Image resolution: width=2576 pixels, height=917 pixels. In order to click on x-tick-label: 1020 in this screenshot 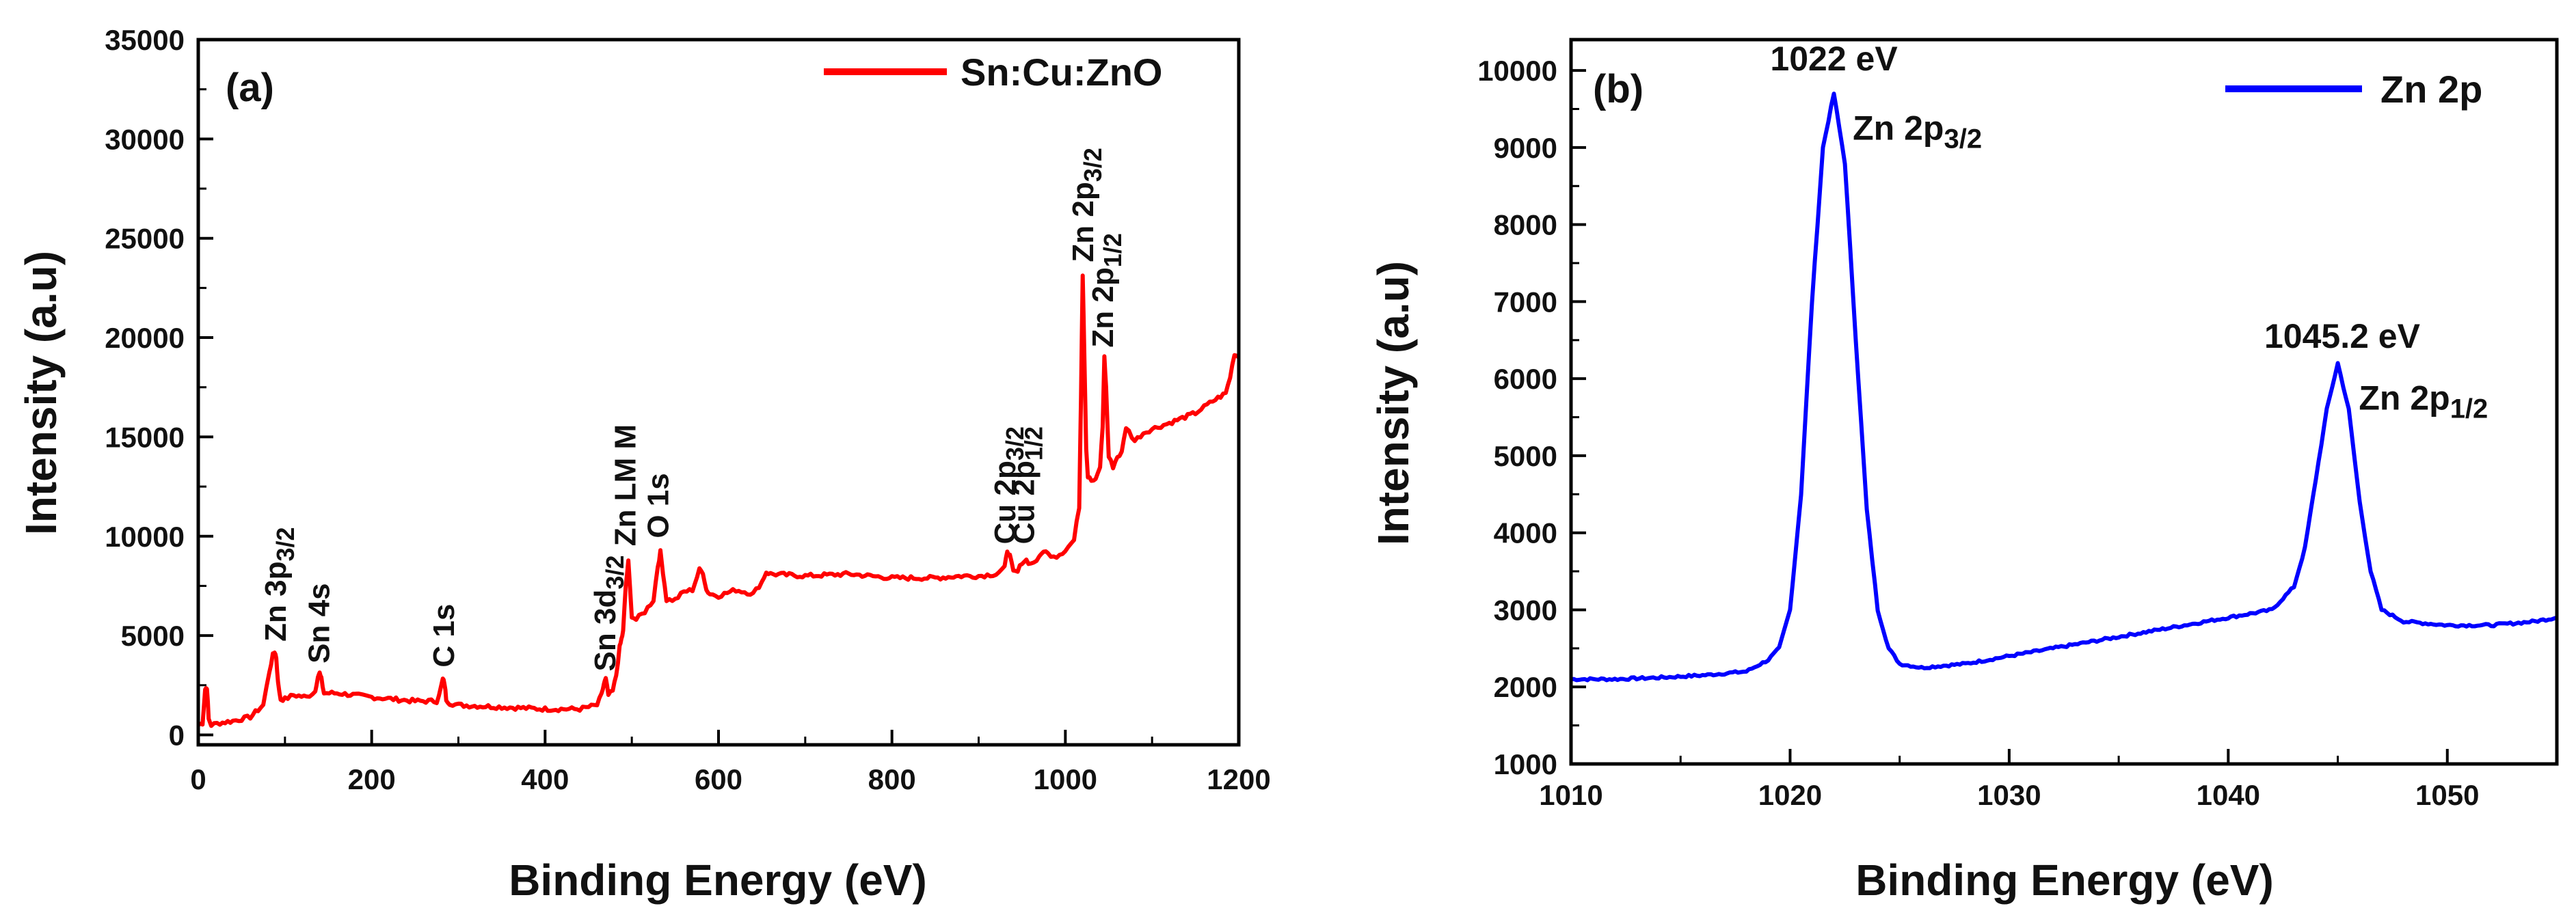, I will do `click(1790, 795)`.